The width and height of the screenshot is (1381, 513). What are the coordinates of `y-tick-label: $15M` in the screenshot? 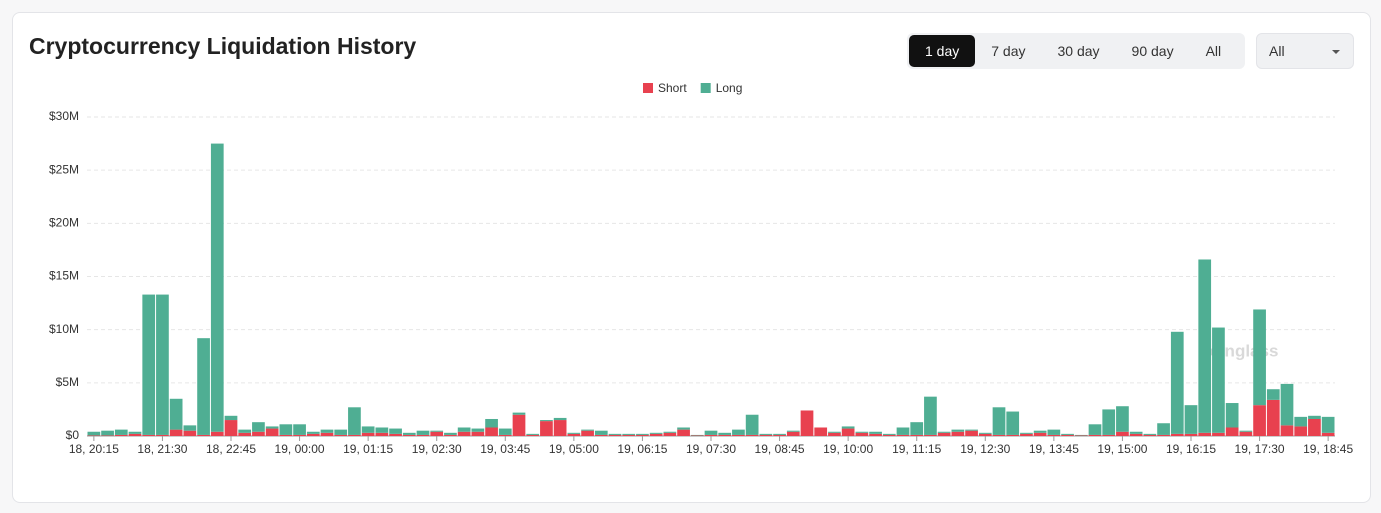 It's located at (64, 276).